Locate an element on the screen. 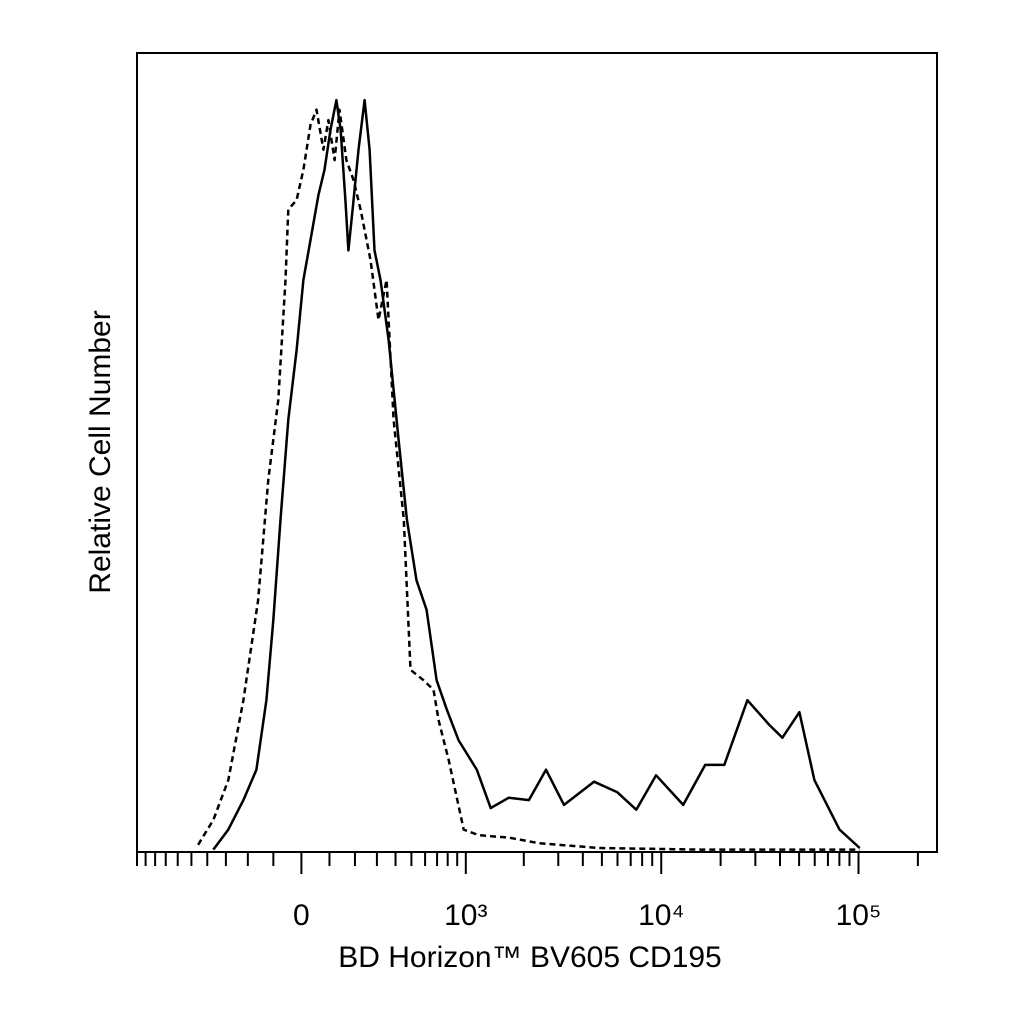 The image size is (1024, 1024). x-tick-label: 0 is located at coordinates (301, 915).